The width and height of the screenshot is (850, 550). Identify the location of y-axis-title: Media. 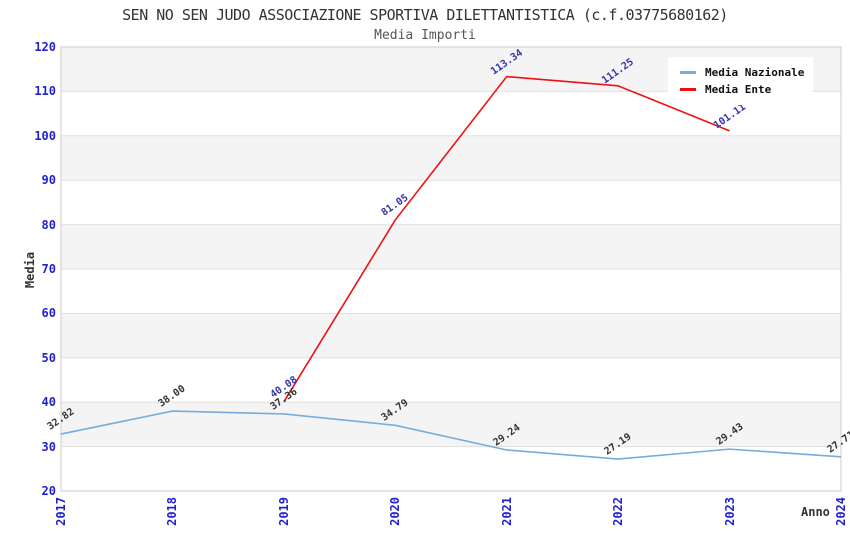
(30, 270).